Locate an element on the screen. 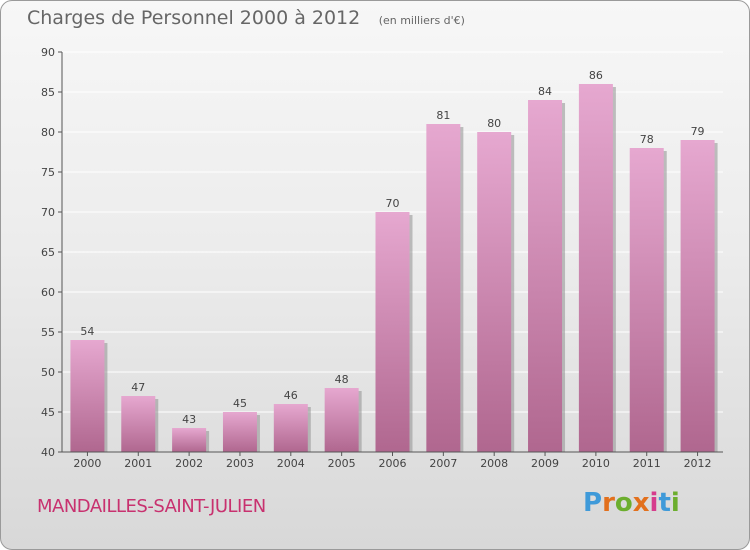 The width and height of the screenshot is (750, 550). y-tick-label: 75 is located at coordinates (48, 172).